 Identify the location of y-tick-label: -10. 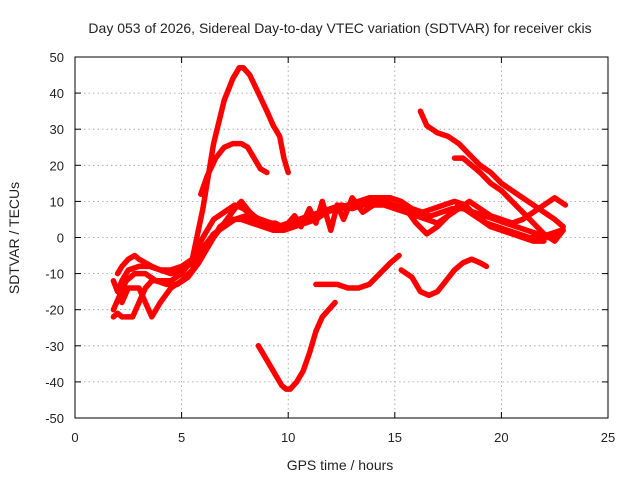
(54, 274).